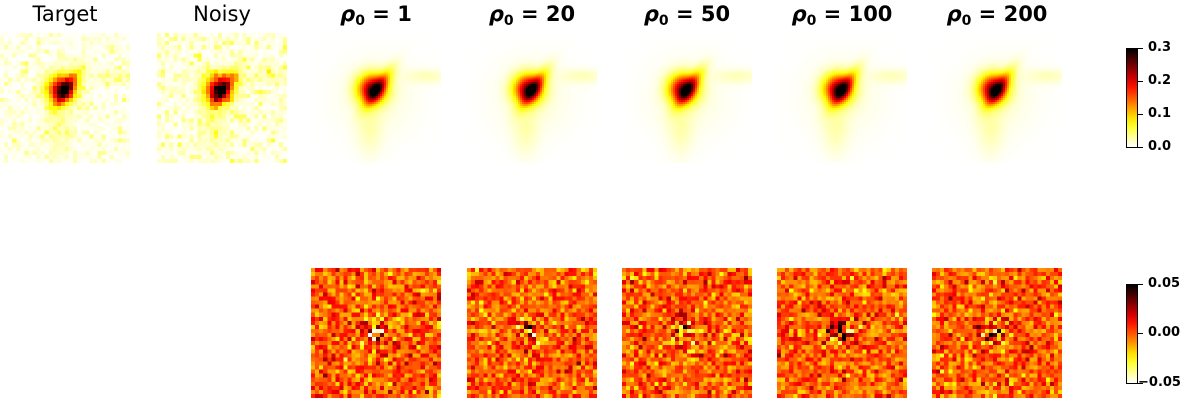 The image size is (1200, 401). I want to click on colorbar-bottom-label: −0.05, so click(1159, 382).